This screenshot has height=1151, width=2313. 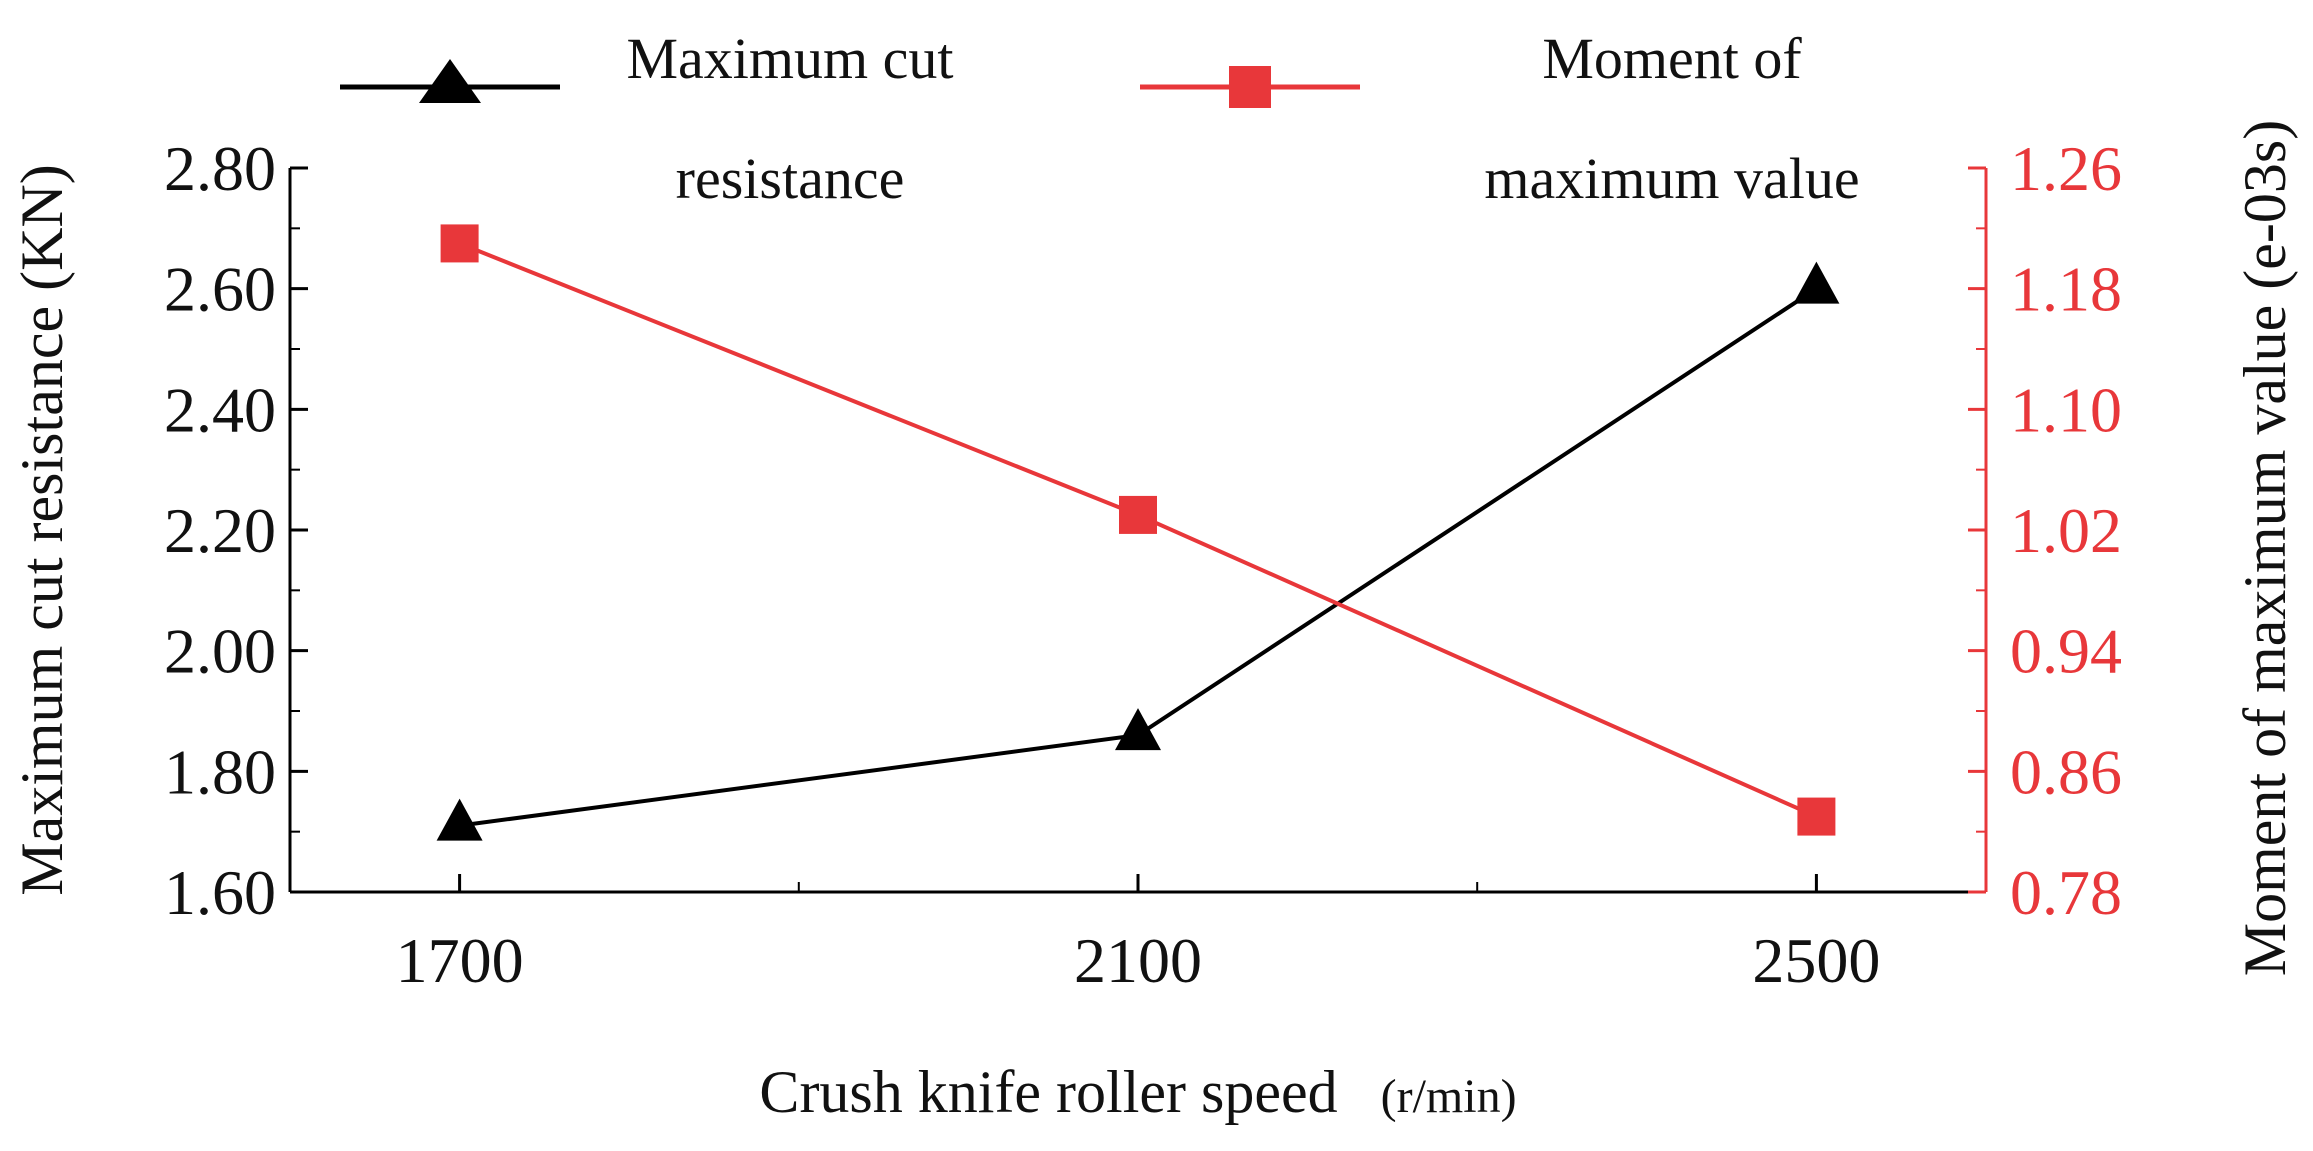 I want to click on right-y-tick-label: 0.86, so click(x=2066, y=771).